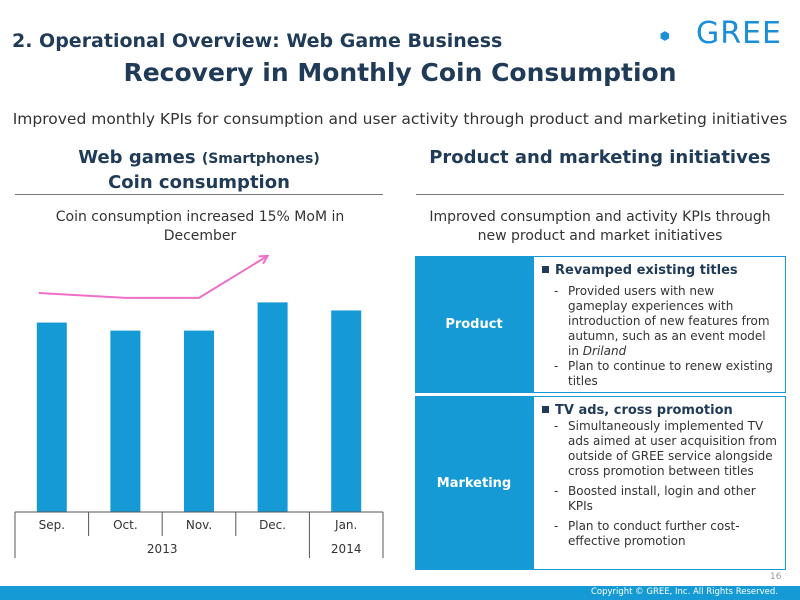 This screenshot has width=800, height=600. Describe the element at coordinates (264, 259) in the screenshot. I see `trend-arrowhead-icon` at that location.